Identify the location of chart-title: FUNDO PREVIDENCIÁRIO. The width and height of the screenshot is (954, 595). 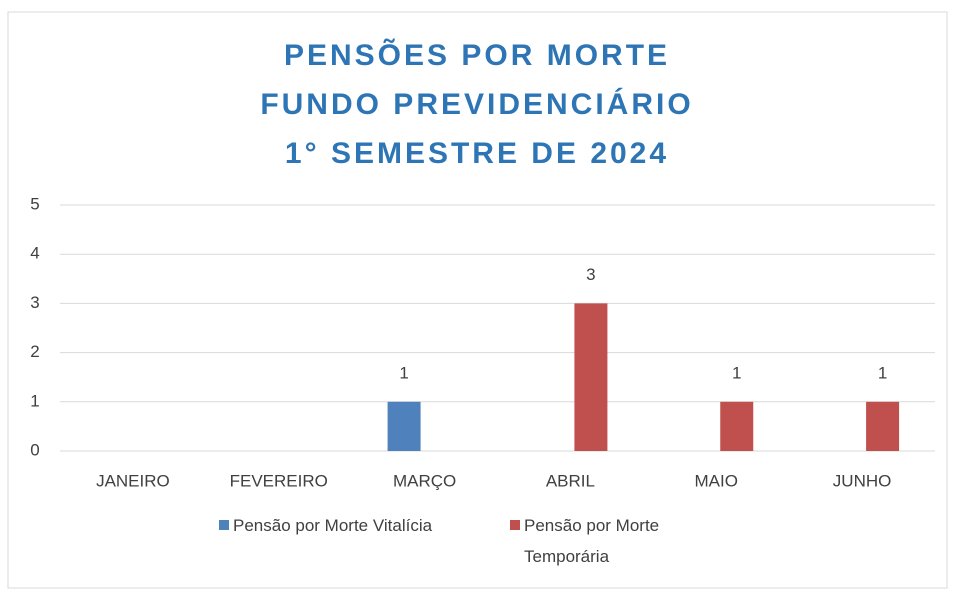
(476, 104).